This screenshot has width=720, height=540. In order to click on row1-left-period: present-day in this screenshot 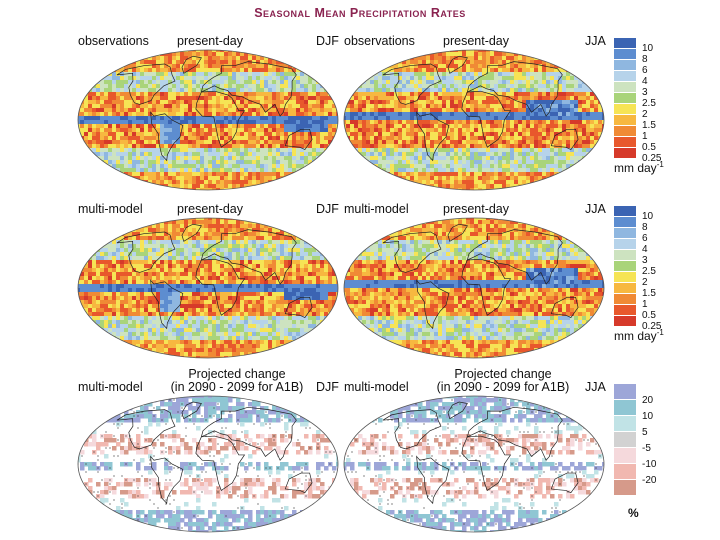, I will do `click(210, 41)`.